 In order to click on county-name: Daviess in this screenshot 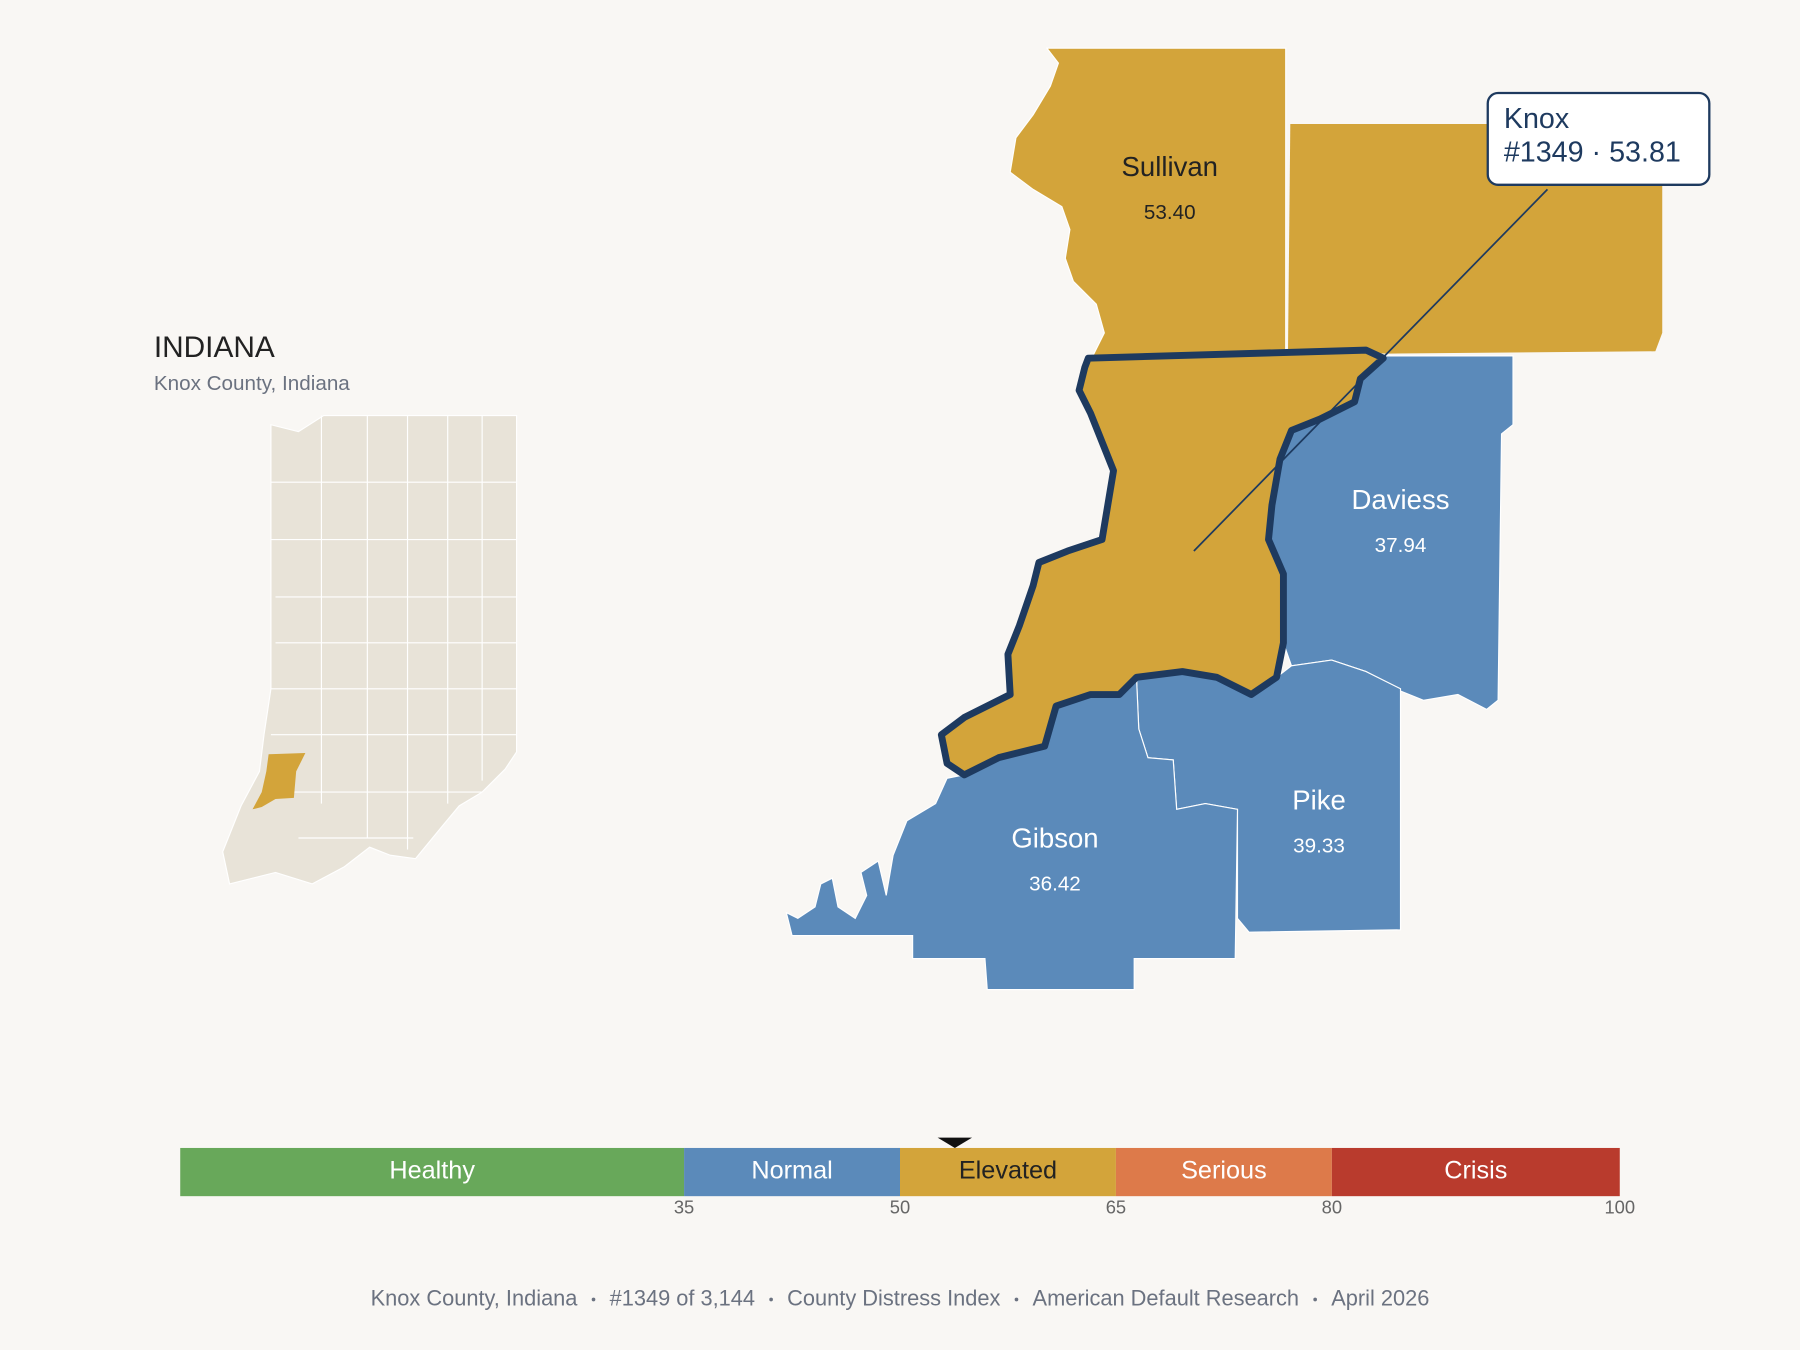, I will do `click(1401, 499)`.